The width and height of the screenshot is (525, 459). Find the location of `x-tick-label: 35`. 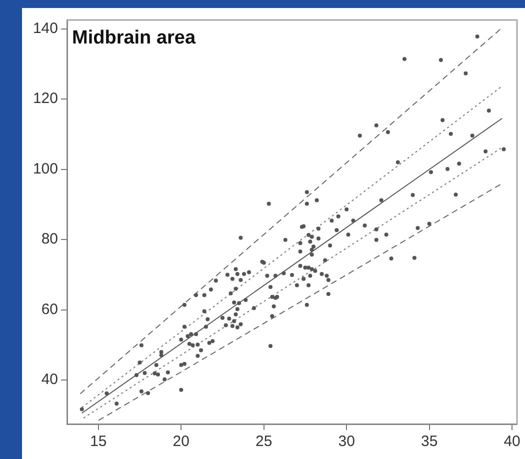

x-tick-label: 35 is located at coordinates (429, 441).